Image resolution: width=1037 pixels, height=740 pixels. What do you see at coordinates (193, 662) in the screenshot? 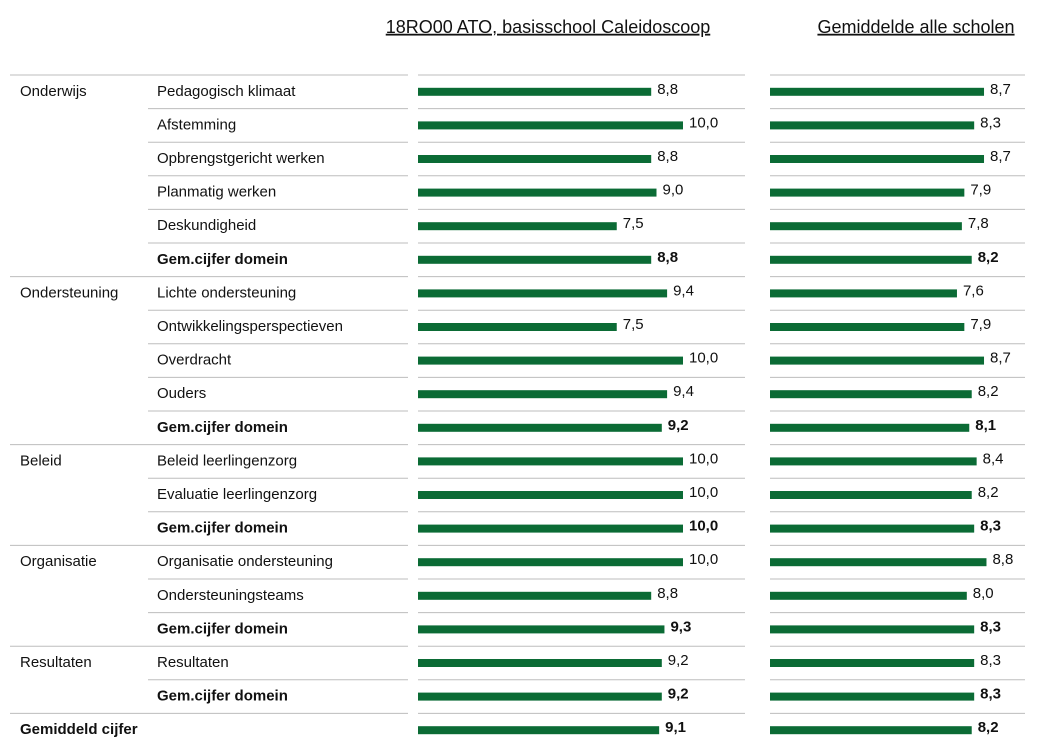
I see `row-label: Resultaten` at bounding box center [193, 662].